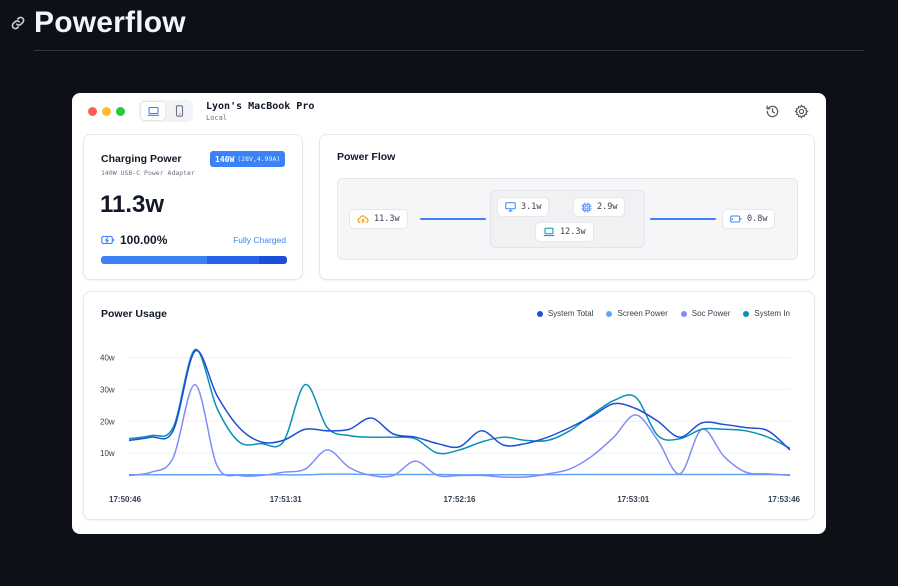 Image resolution: width=898 pixels, height=586 pixels. I want to click on flow-input-chip: 11.3w, so click(378, 219).